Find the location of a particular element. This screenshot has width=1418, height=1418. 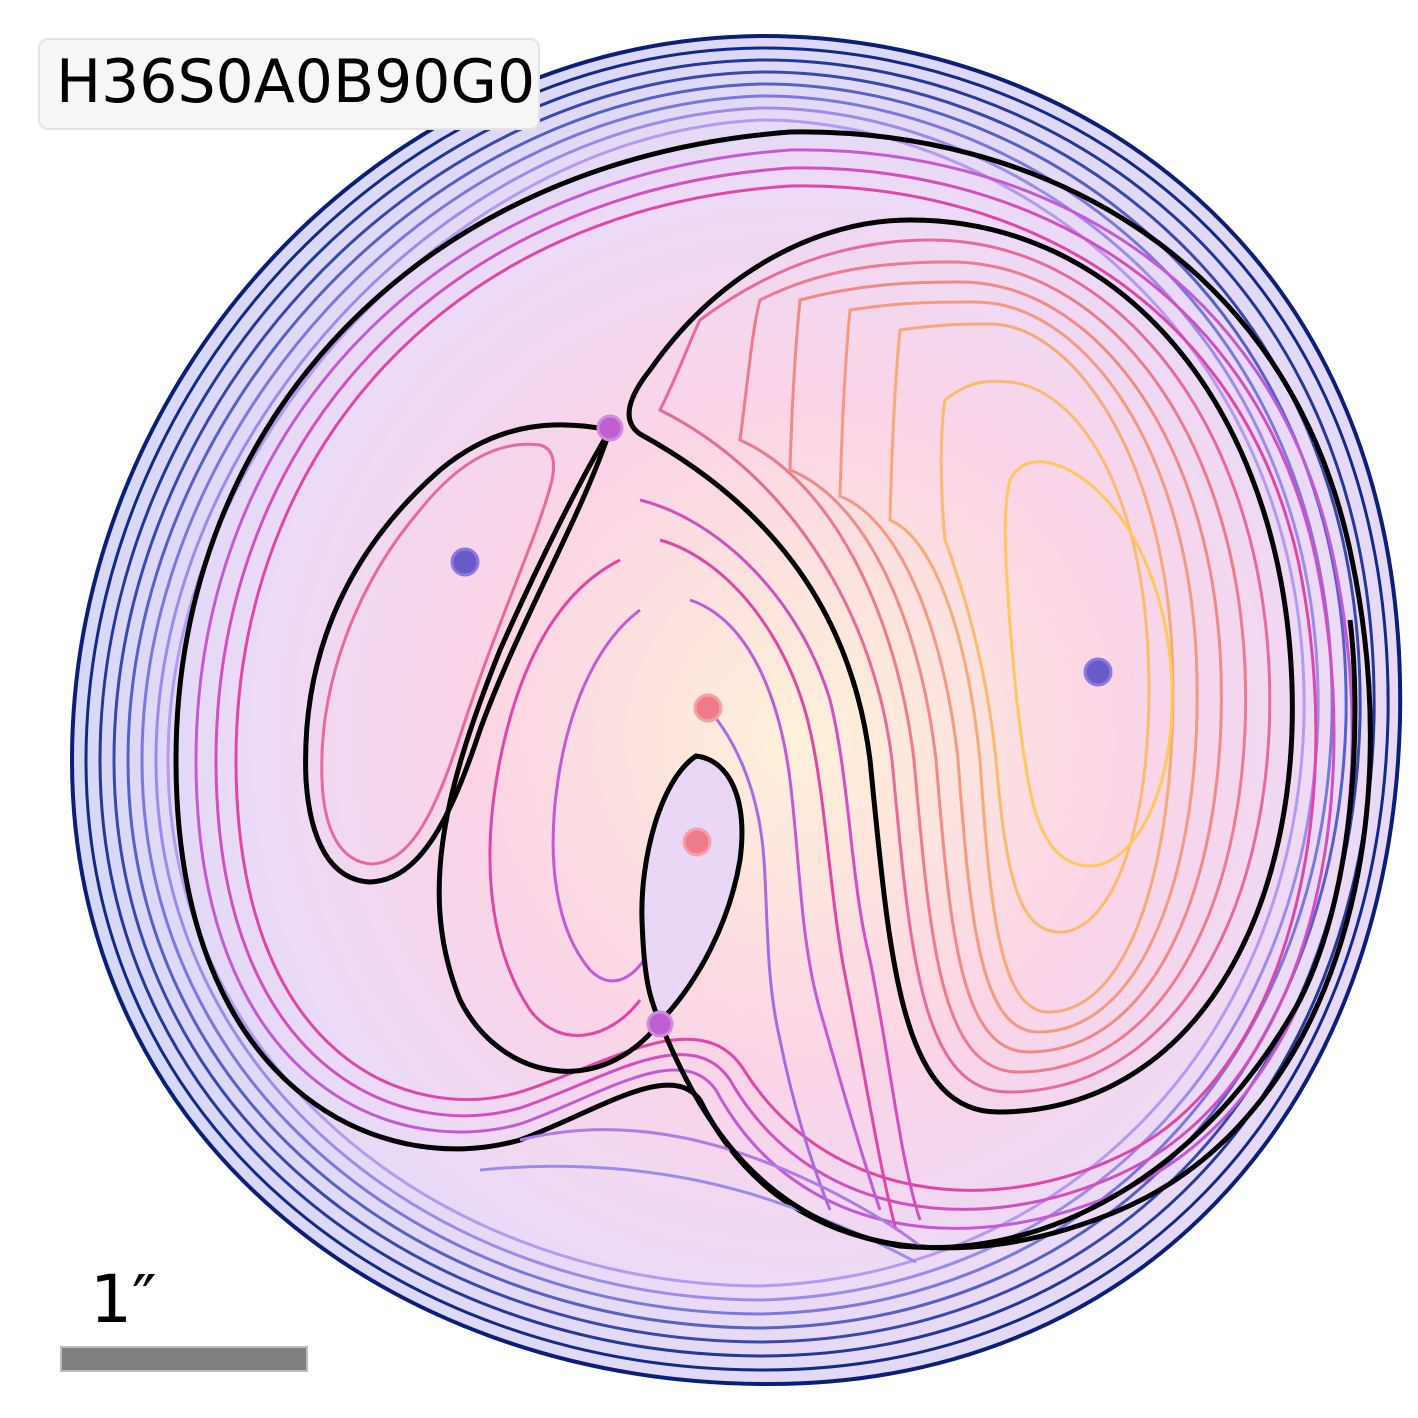

left-inner-contour is located at coordinates (437, 654).